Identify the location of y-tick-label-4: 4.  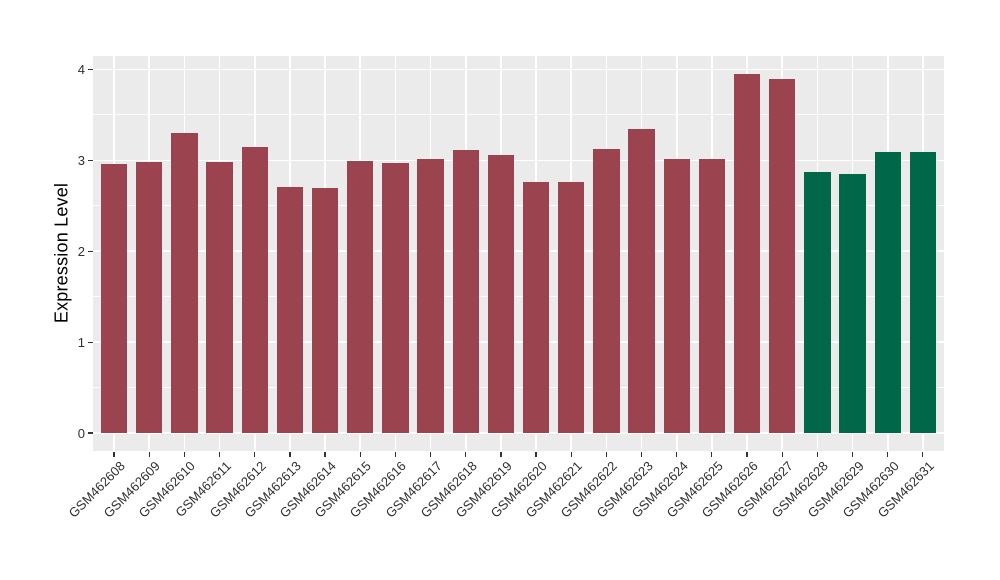
(81, 69).